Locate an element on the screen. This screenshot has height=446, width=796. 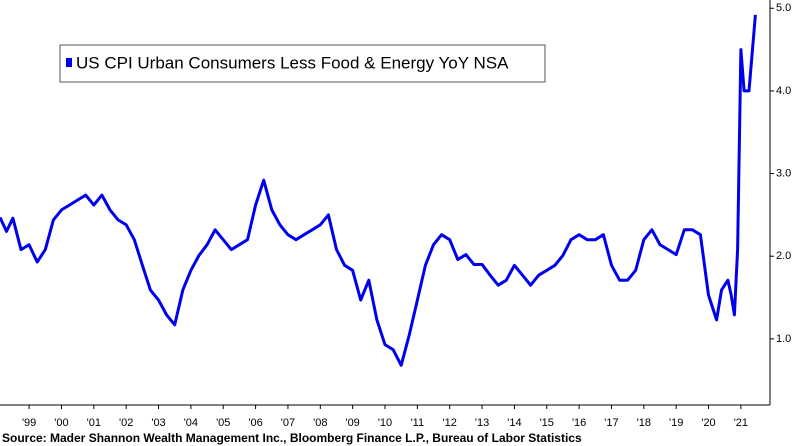
legend-swatch is located at coordinates (69, 62).